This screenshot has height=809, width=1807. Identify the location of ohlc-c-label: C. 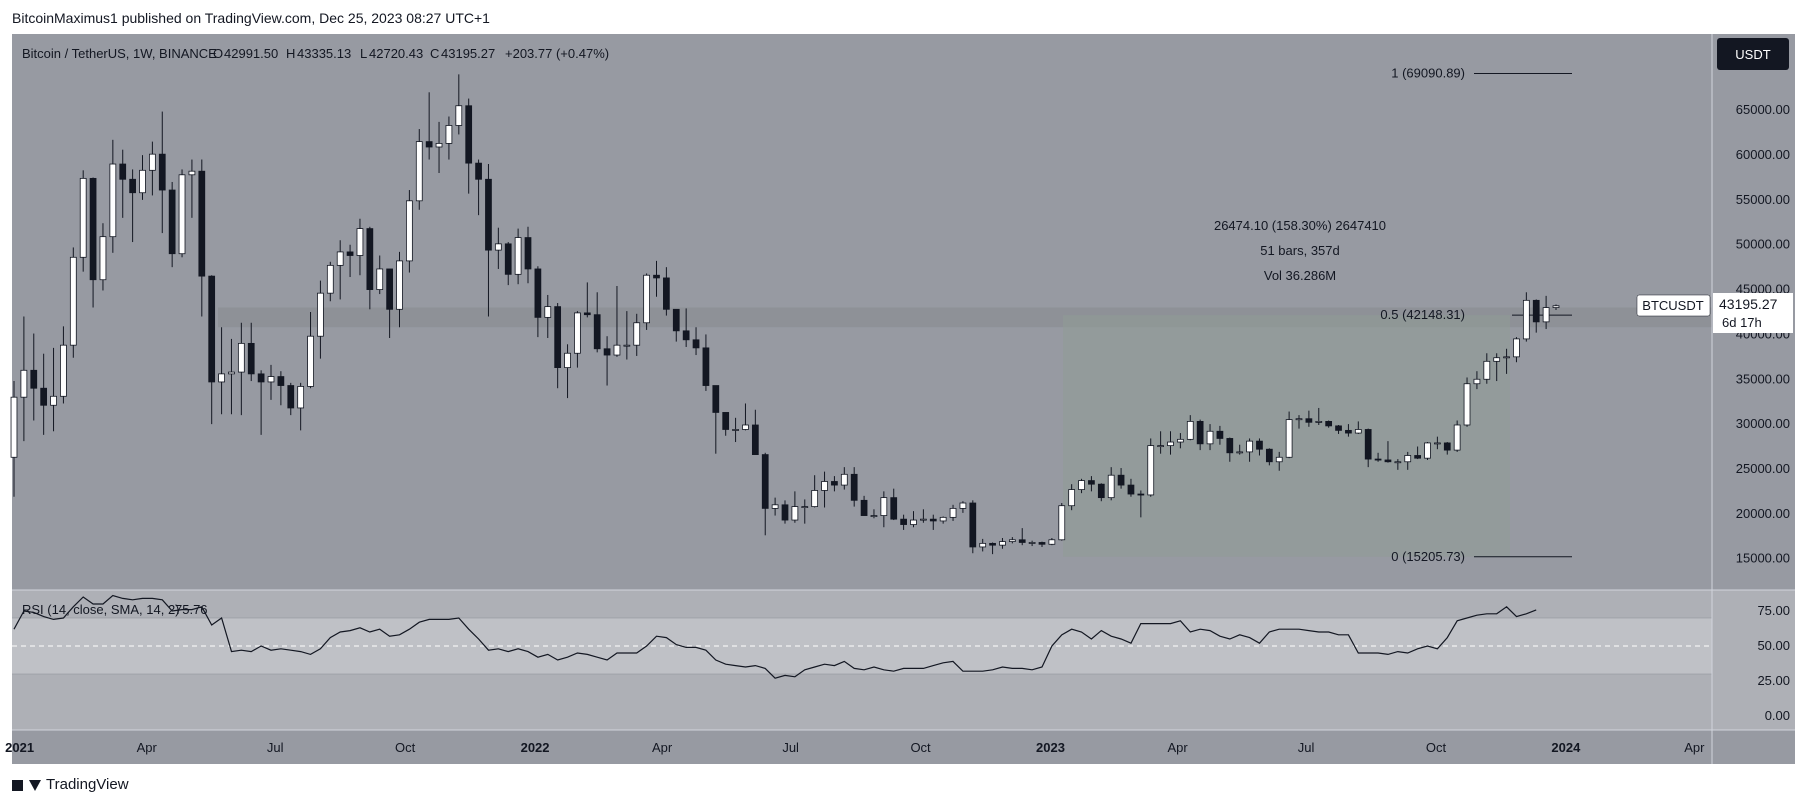
(434, 53).